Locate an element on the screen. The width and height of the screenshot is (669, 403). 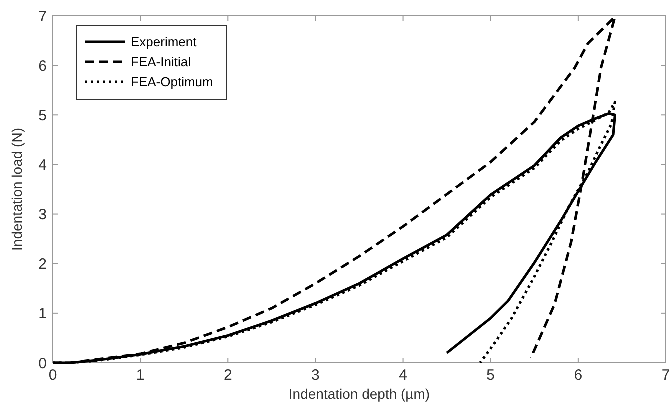
legend-label: FEA-Optimum is located at coordinates (172, 82).